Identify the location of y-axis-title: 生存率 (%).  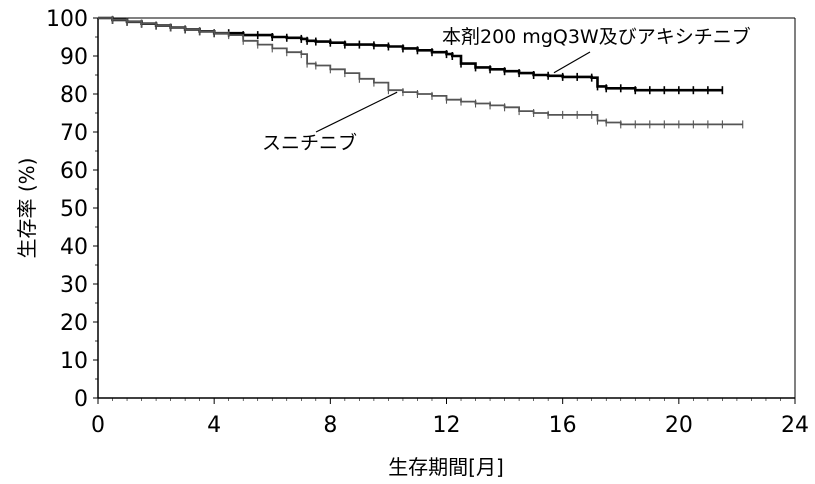
(27, 208).